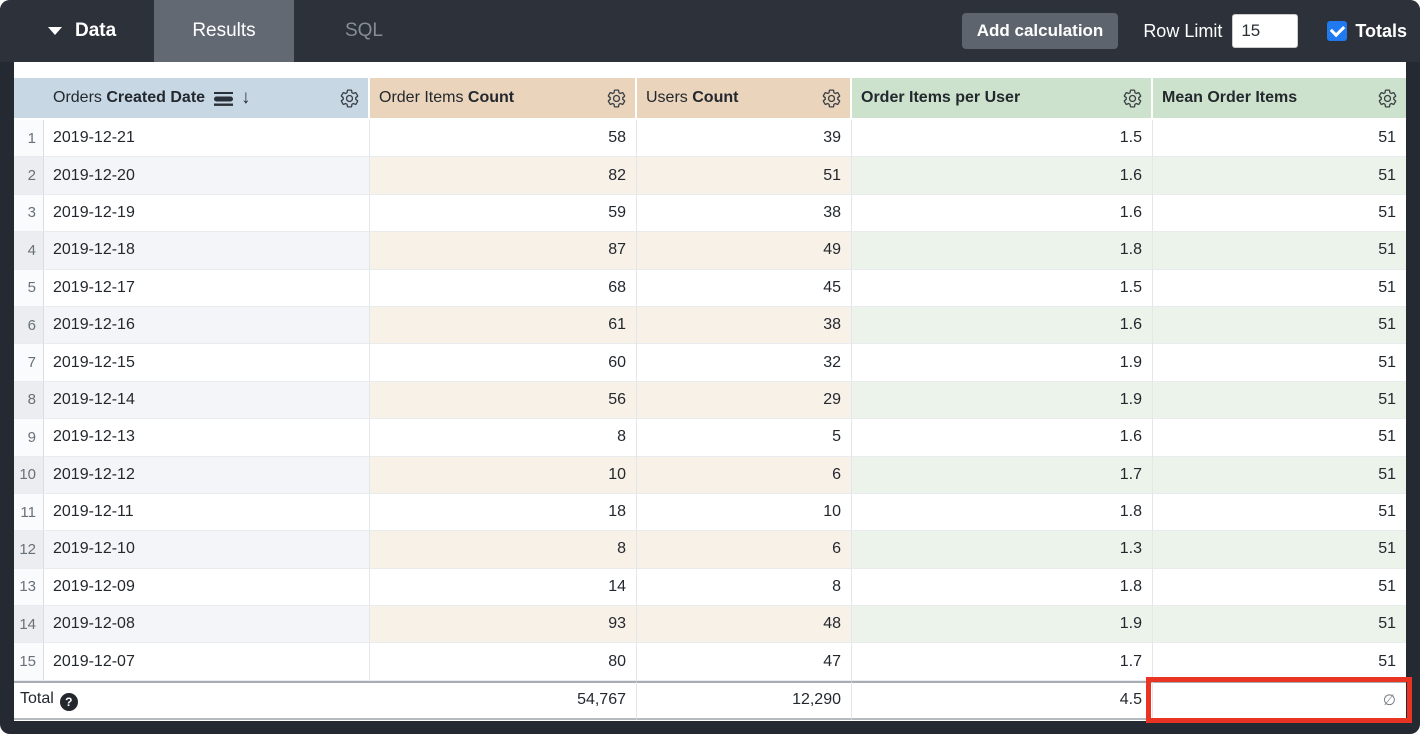 This screenshot has width=1420, height=734. Describe the element at coordinates (744, 400) in the screenshot. I see `cell-users-count: 29` at that location.